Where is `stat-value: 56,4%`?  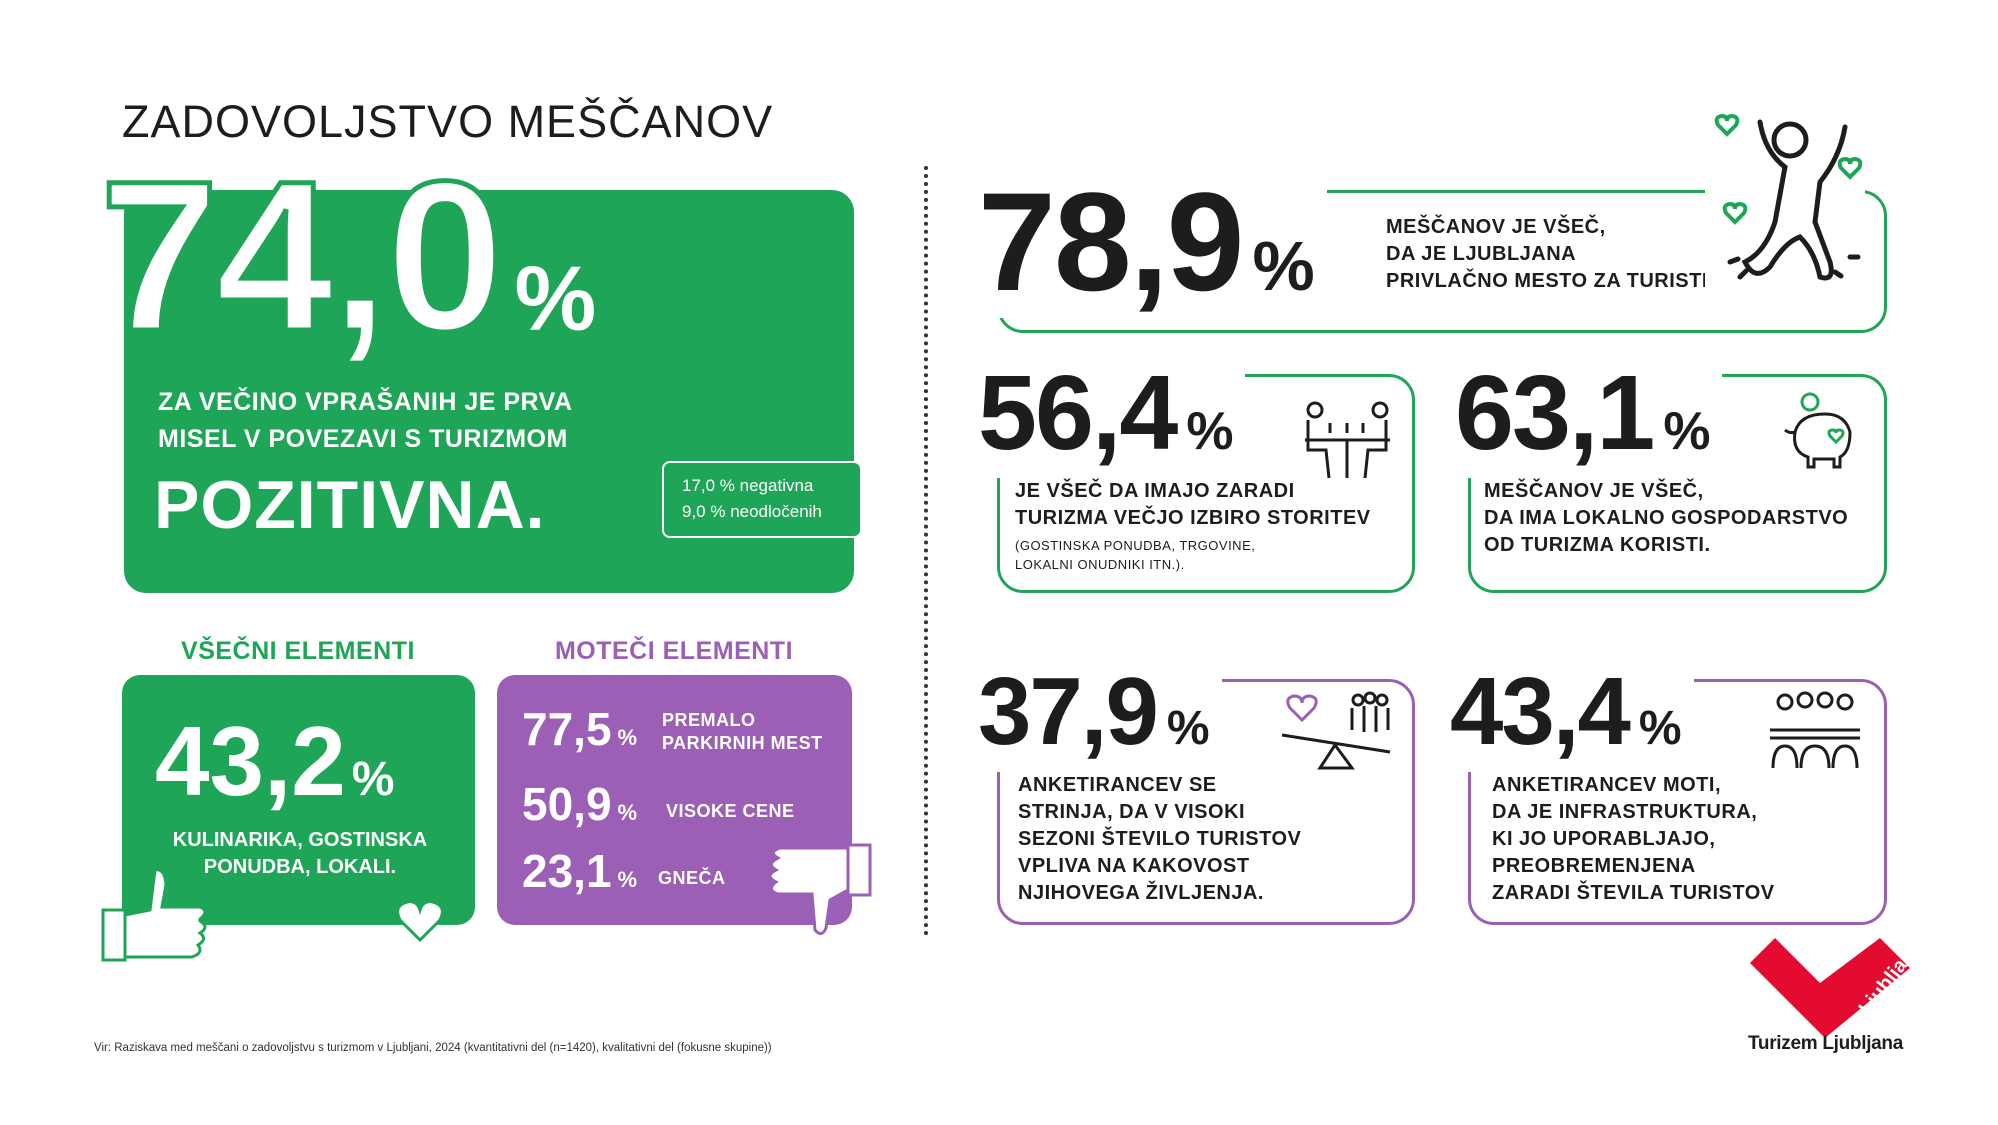
stat-value: 56,4% is located at coordinates (1112, 419).